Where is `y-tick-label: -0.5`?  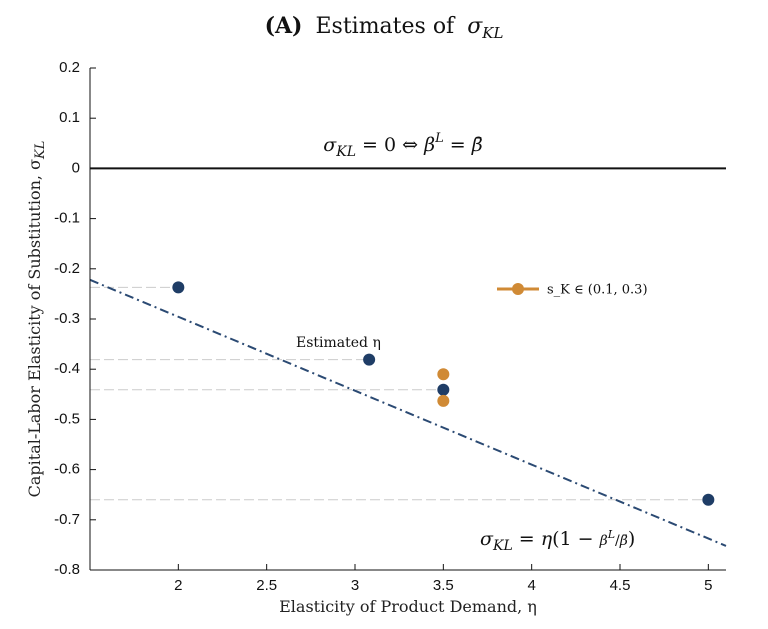
y-tick-label: -0.5 is located at coordinates (67, 418).